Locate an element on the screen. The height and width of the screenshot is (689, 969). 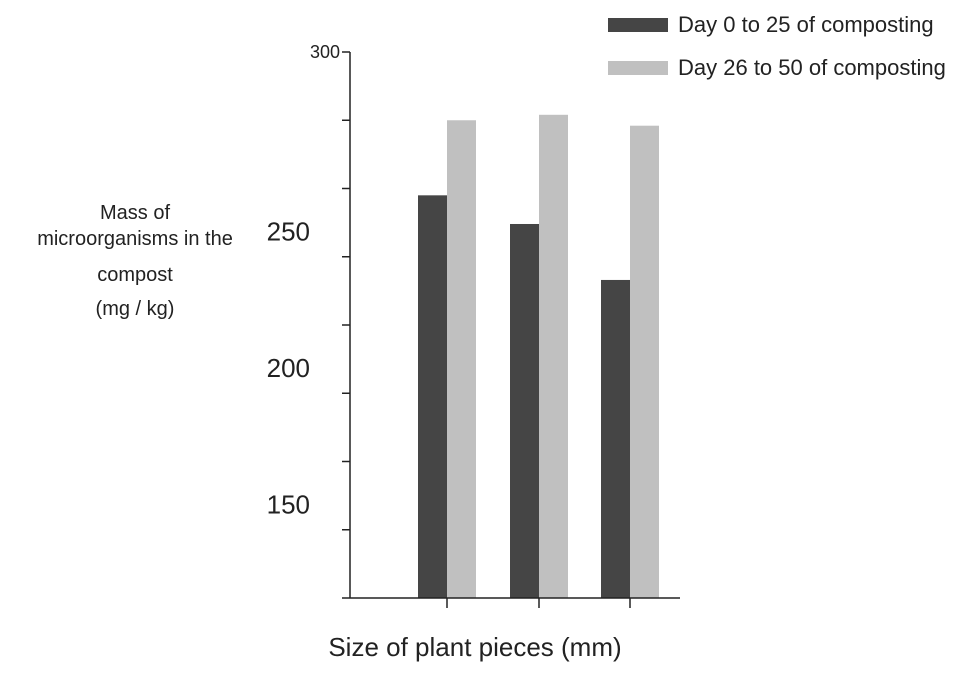
x-axis-label: Size of plant pieces (mm) is located at coordinates (475, 647).